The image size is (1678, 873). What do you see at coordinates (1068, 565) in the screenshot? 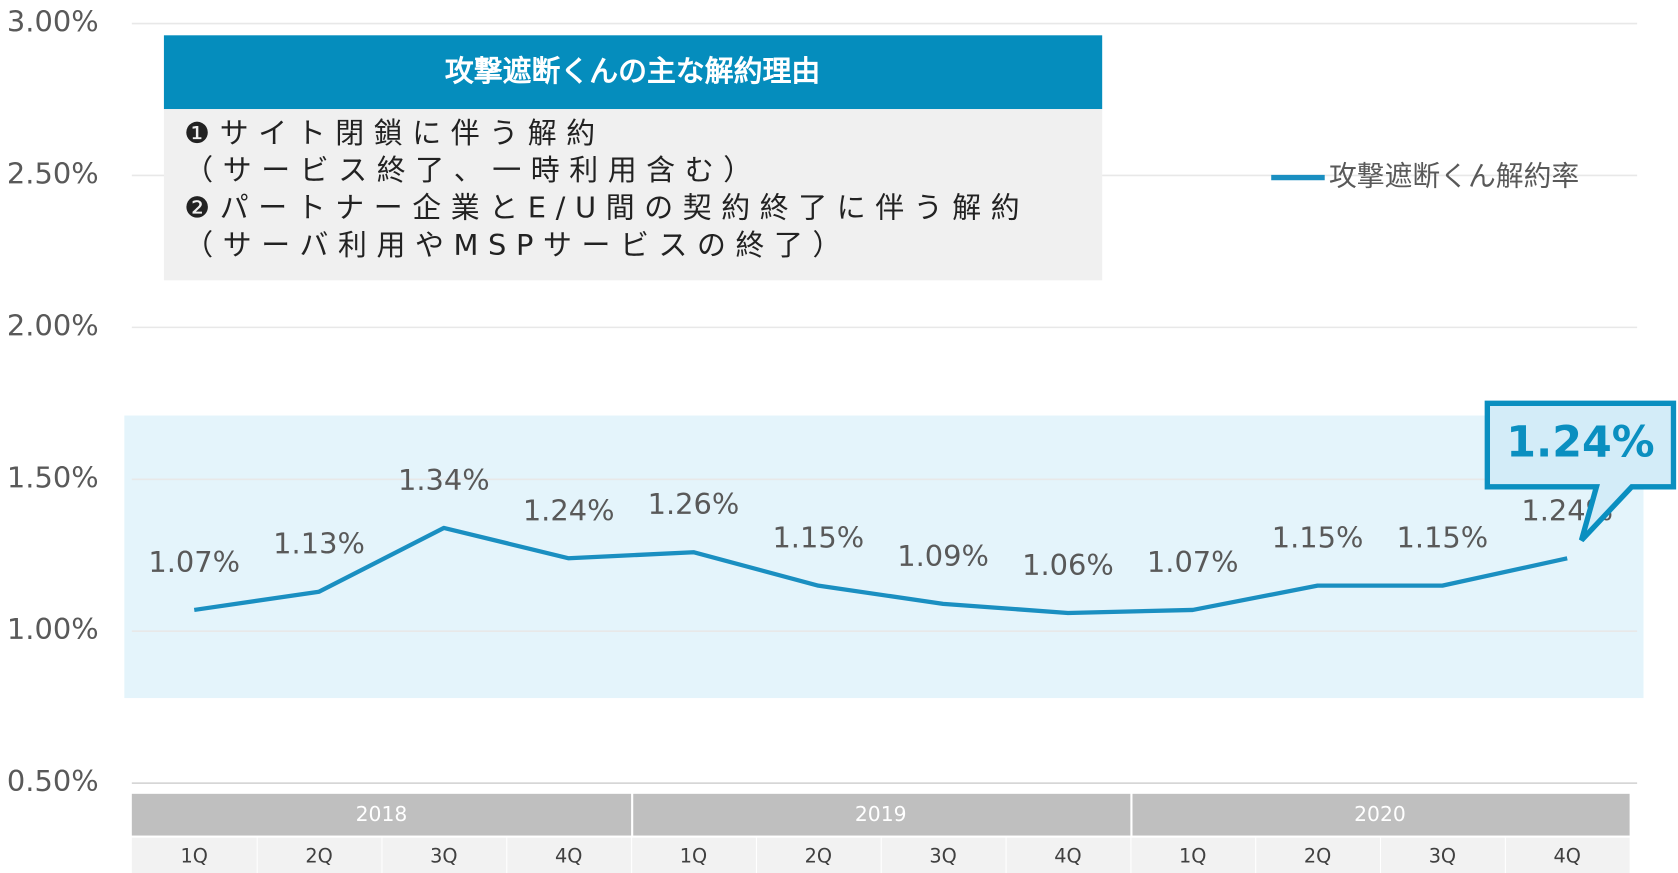
I see `data-label: 1.06%` at bounding box center [1068, 565].